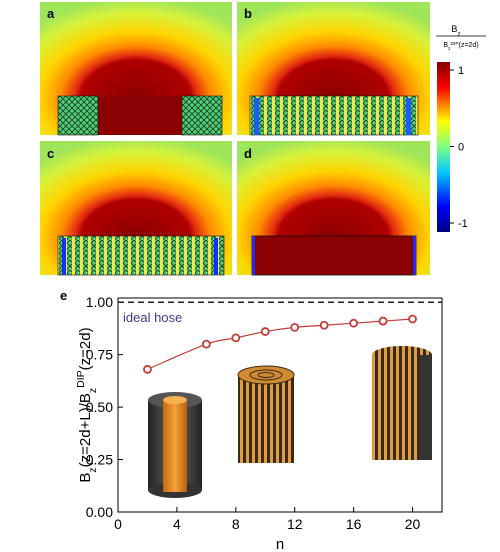  I want to click on panel-label: c, so click(50, 153).